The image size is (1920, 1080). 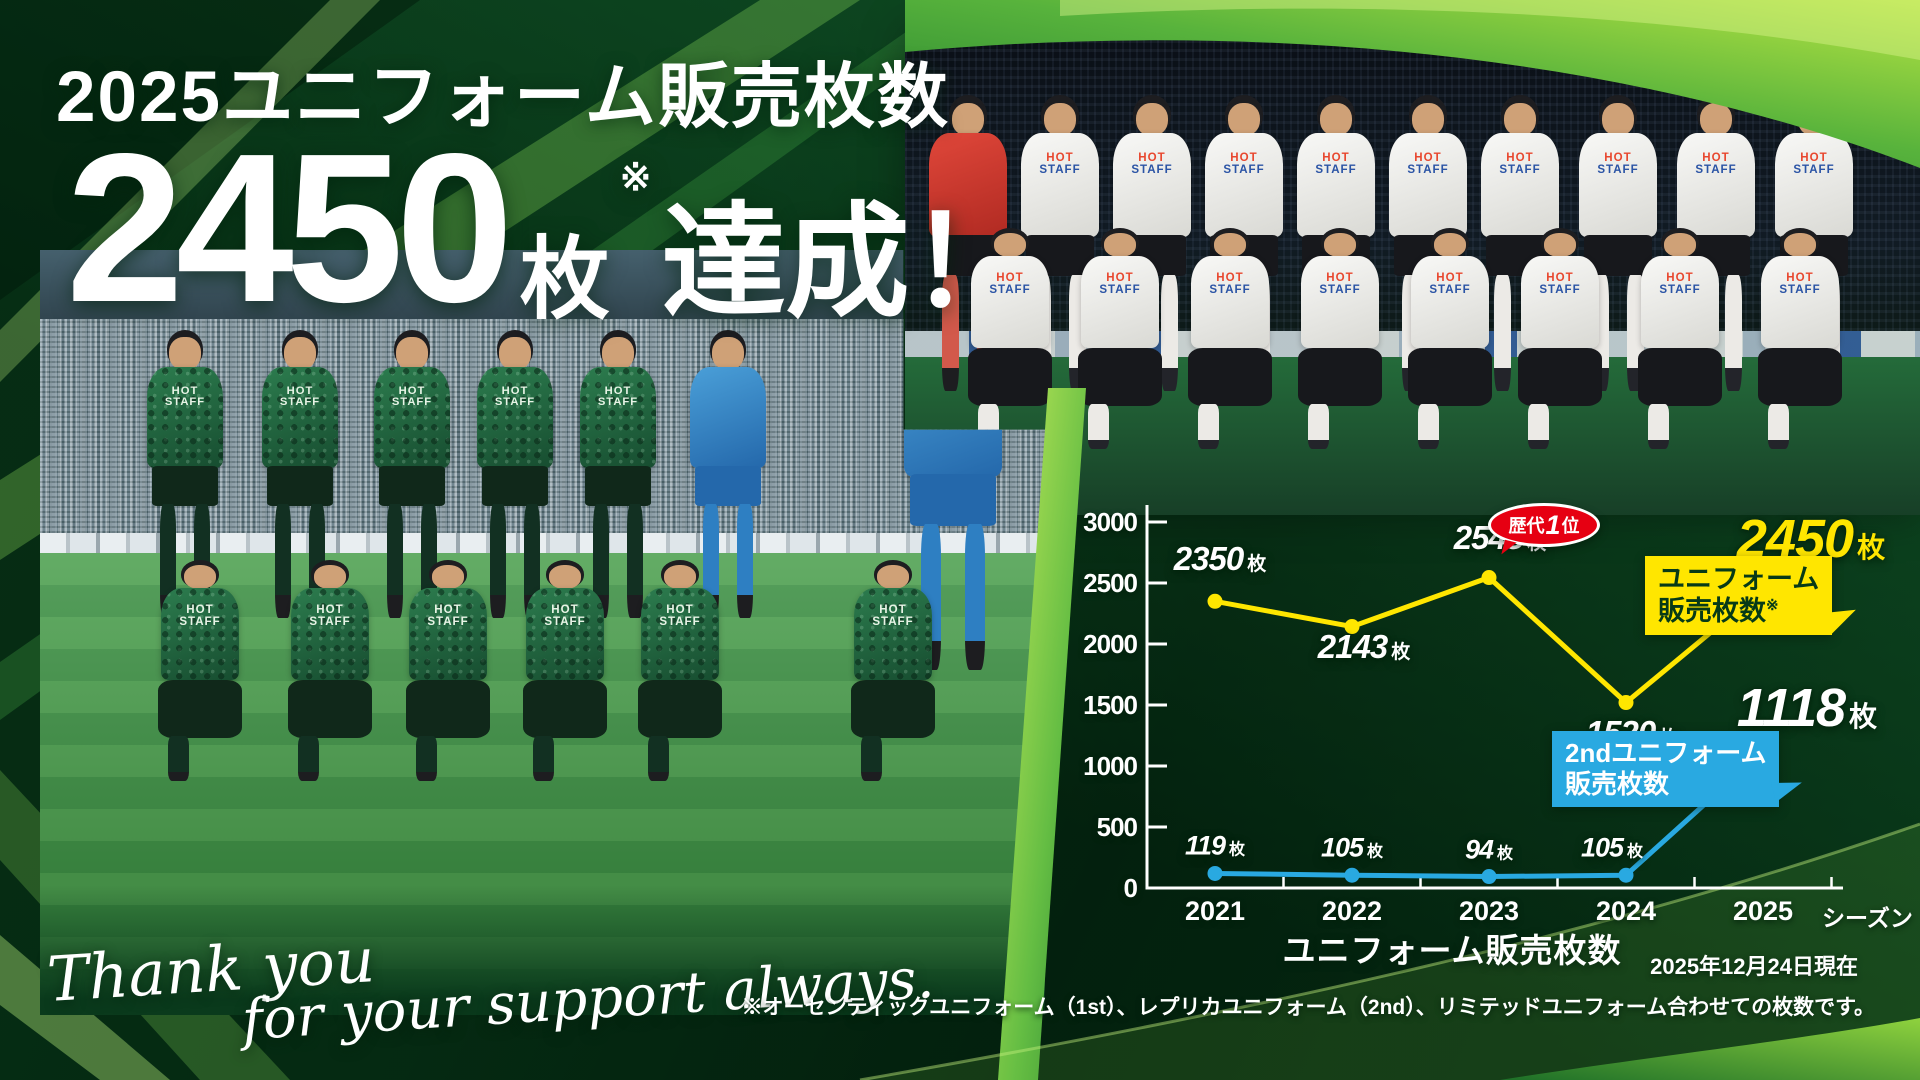 What do you see at coordinates (1772, 606) in the screenshot?
I see `series-label-mark: ※` at bounding box center [1772, 606].